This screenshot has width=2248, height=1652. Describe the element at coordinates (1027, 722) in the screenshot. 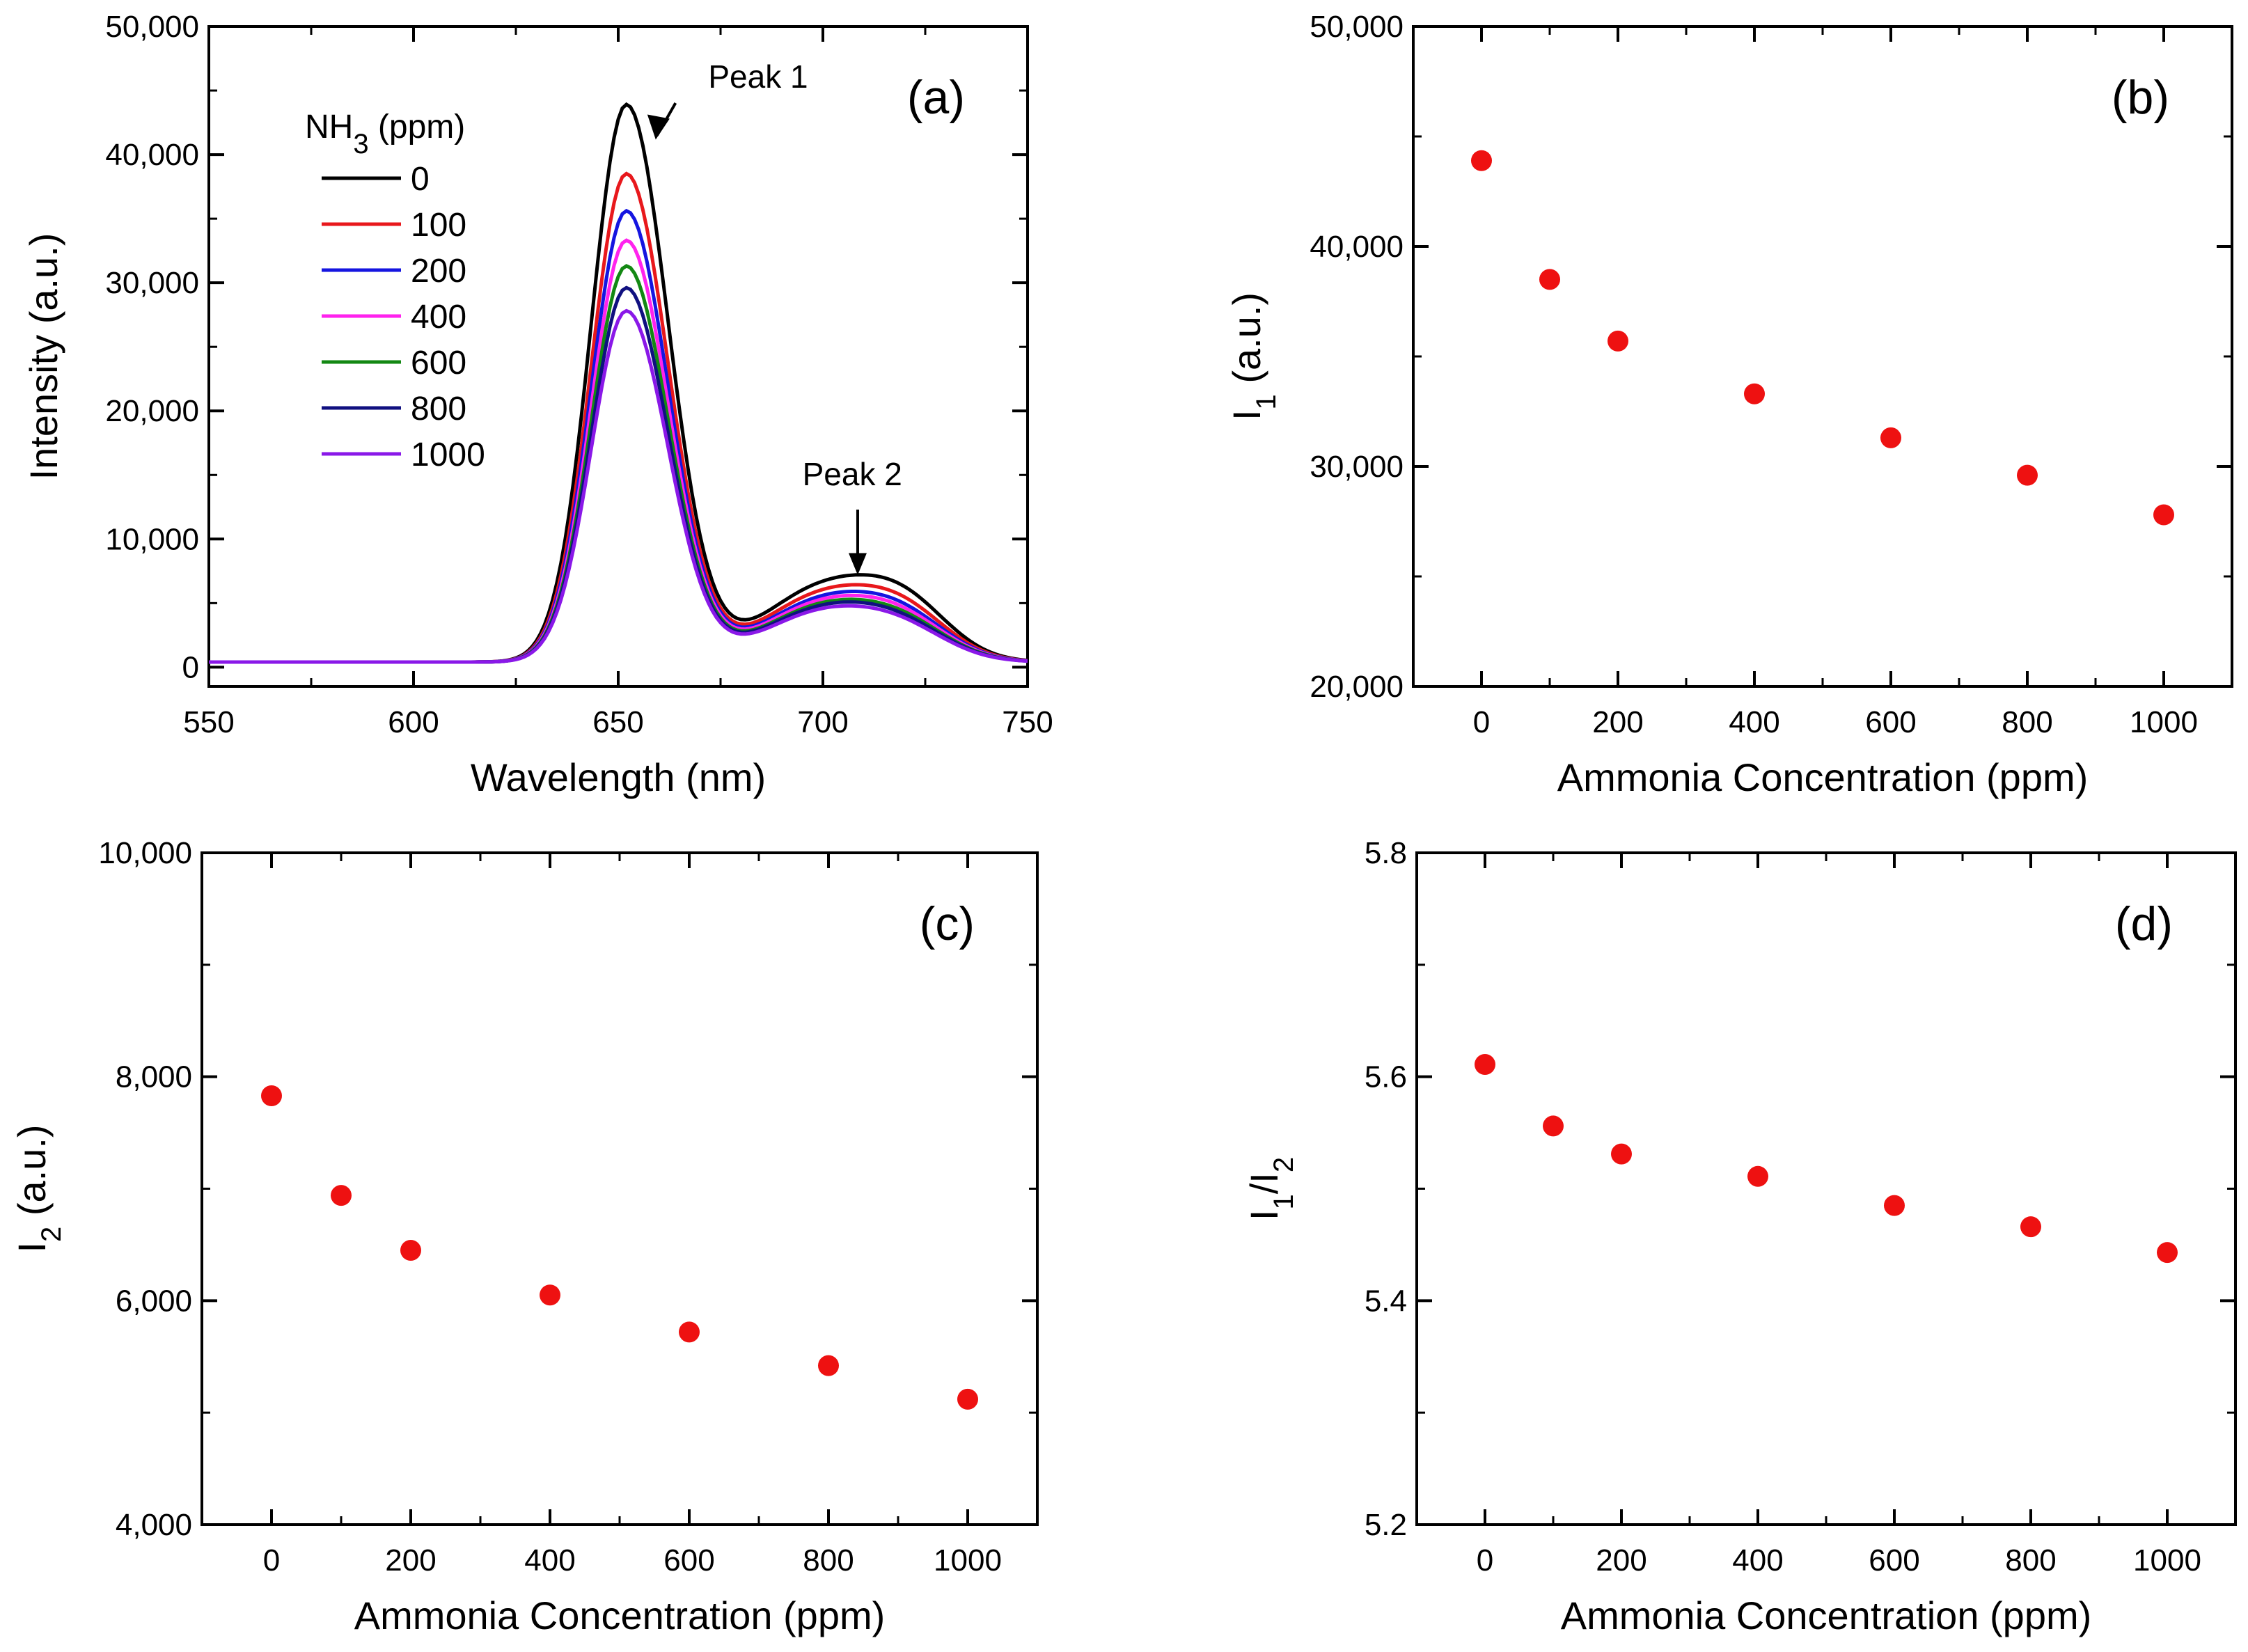

I see `x-tick-label: 750` at that location.